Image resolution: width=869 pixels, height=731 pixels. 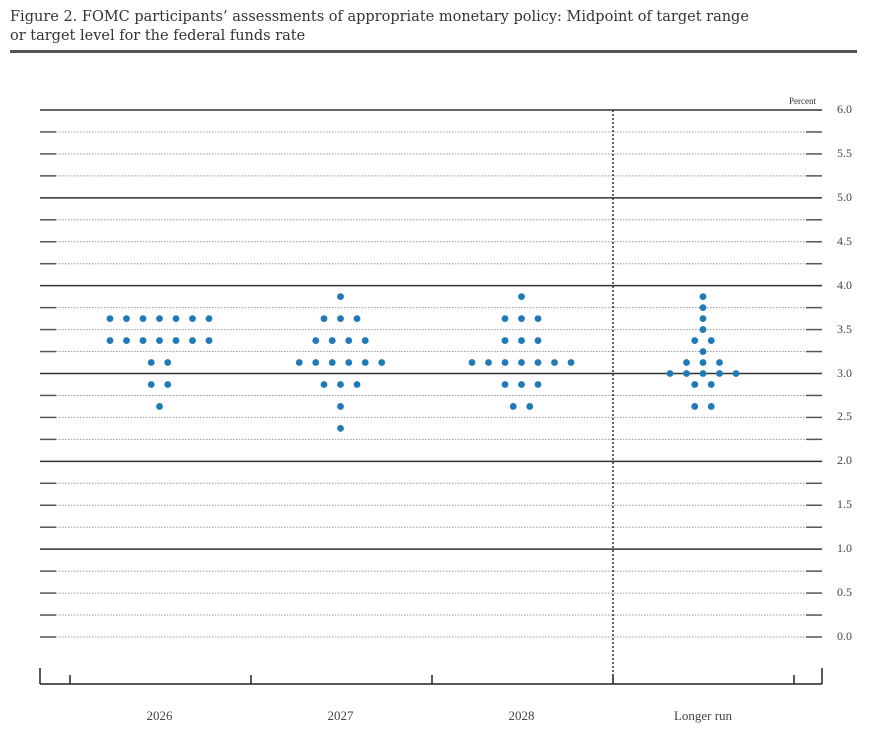 What do you see at coordinates (433, 51) in the screenshot?
I see `title-rule` at bounding box center [433, 51].